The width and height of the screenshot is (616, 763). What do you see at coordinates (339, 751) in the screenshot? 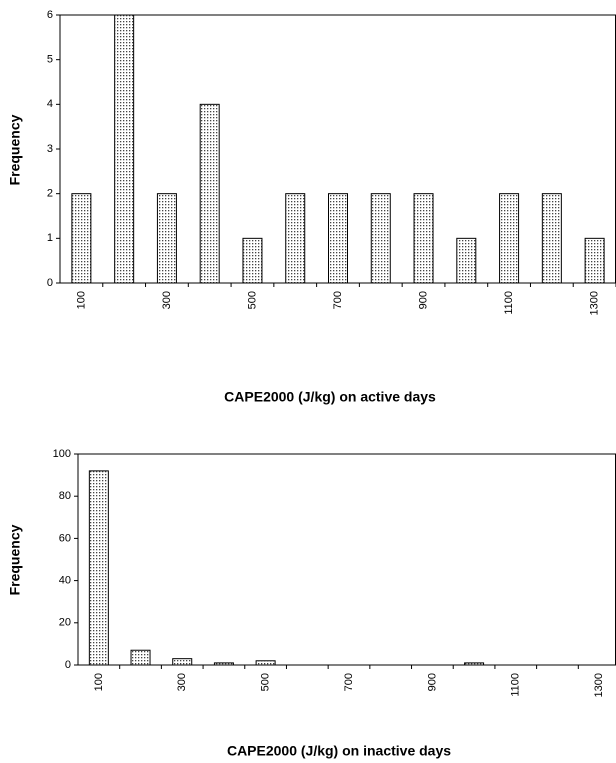
I see `x-axis-title: CAPE2000 (J/kg) on inactive days` at bounding box center [339, 751].